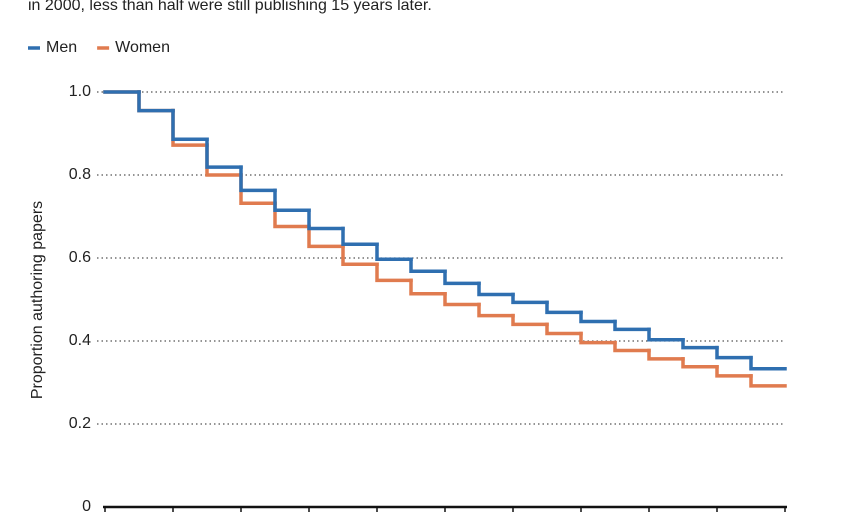 The height and width of the screenshot is (512, 850). Describe the element at coordinates (80, 174) in the screenshot. I see `y-tick-label: 0.8` at that location.